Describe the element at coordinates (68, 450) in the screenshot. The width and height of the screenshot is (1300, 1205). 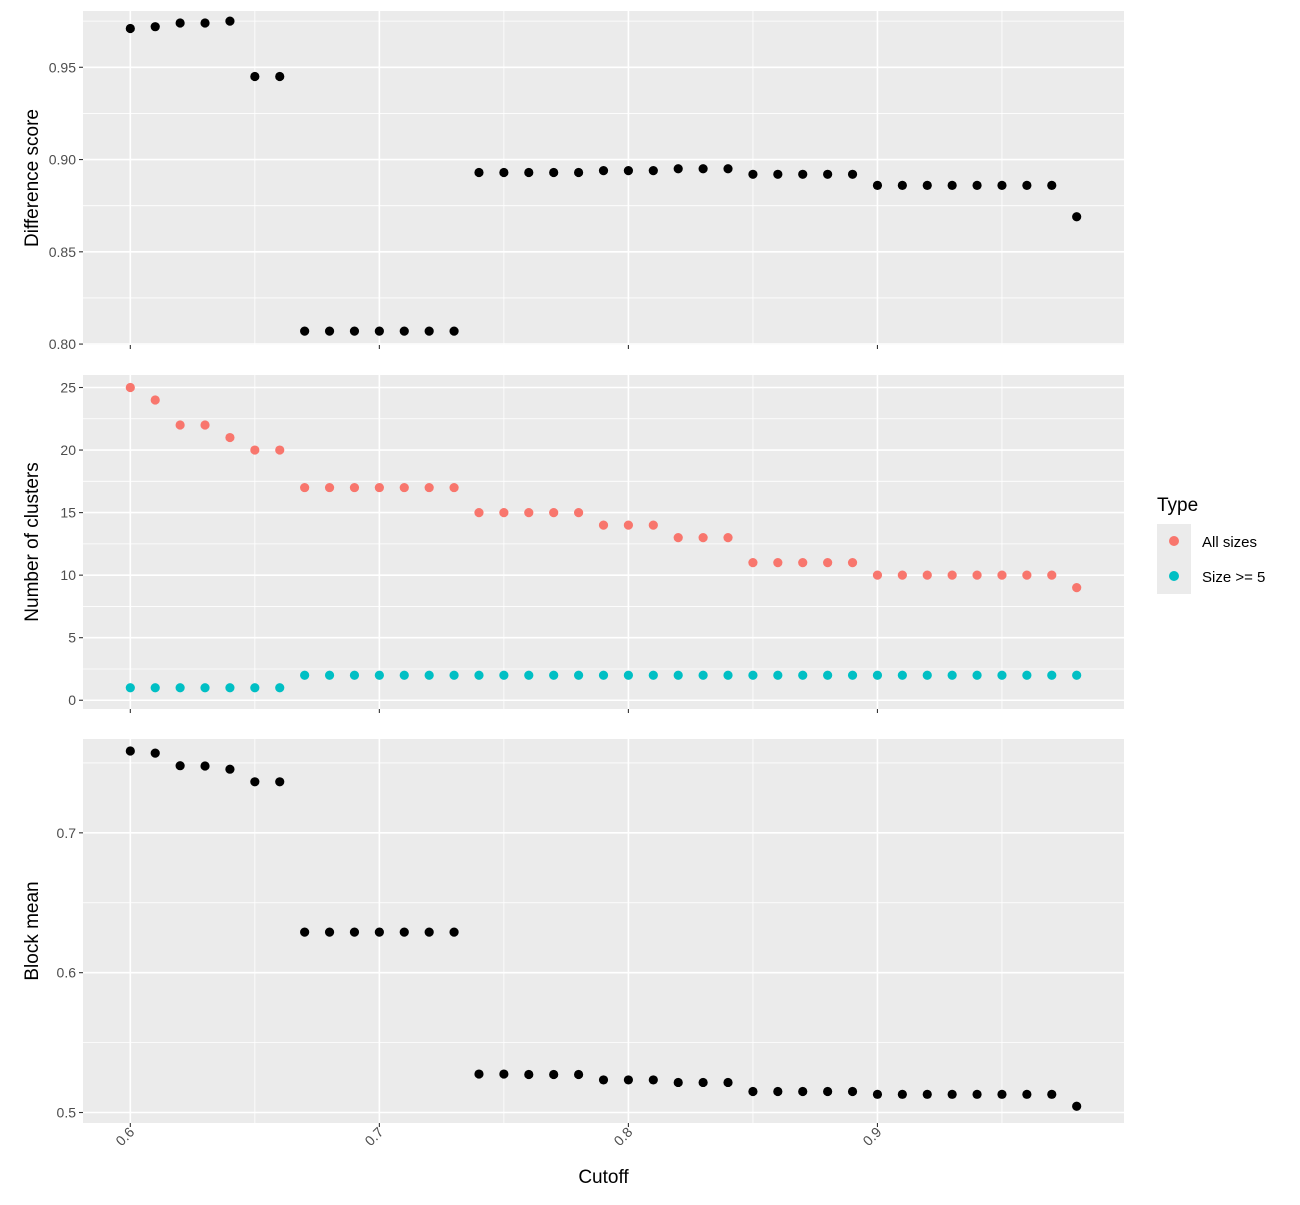
I see `y-tick-label: 20` at that location.